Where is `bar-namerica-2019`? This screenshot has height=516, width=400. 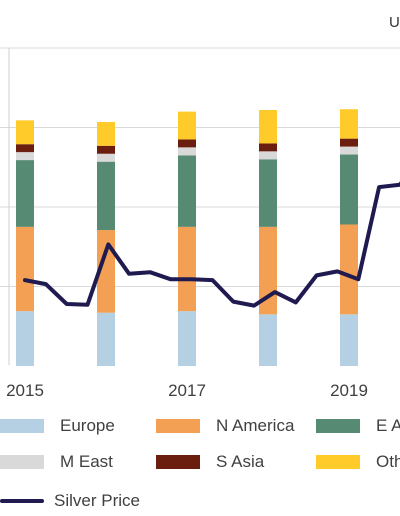 bar-namerica-2019 is located at coordinates (349, 269).